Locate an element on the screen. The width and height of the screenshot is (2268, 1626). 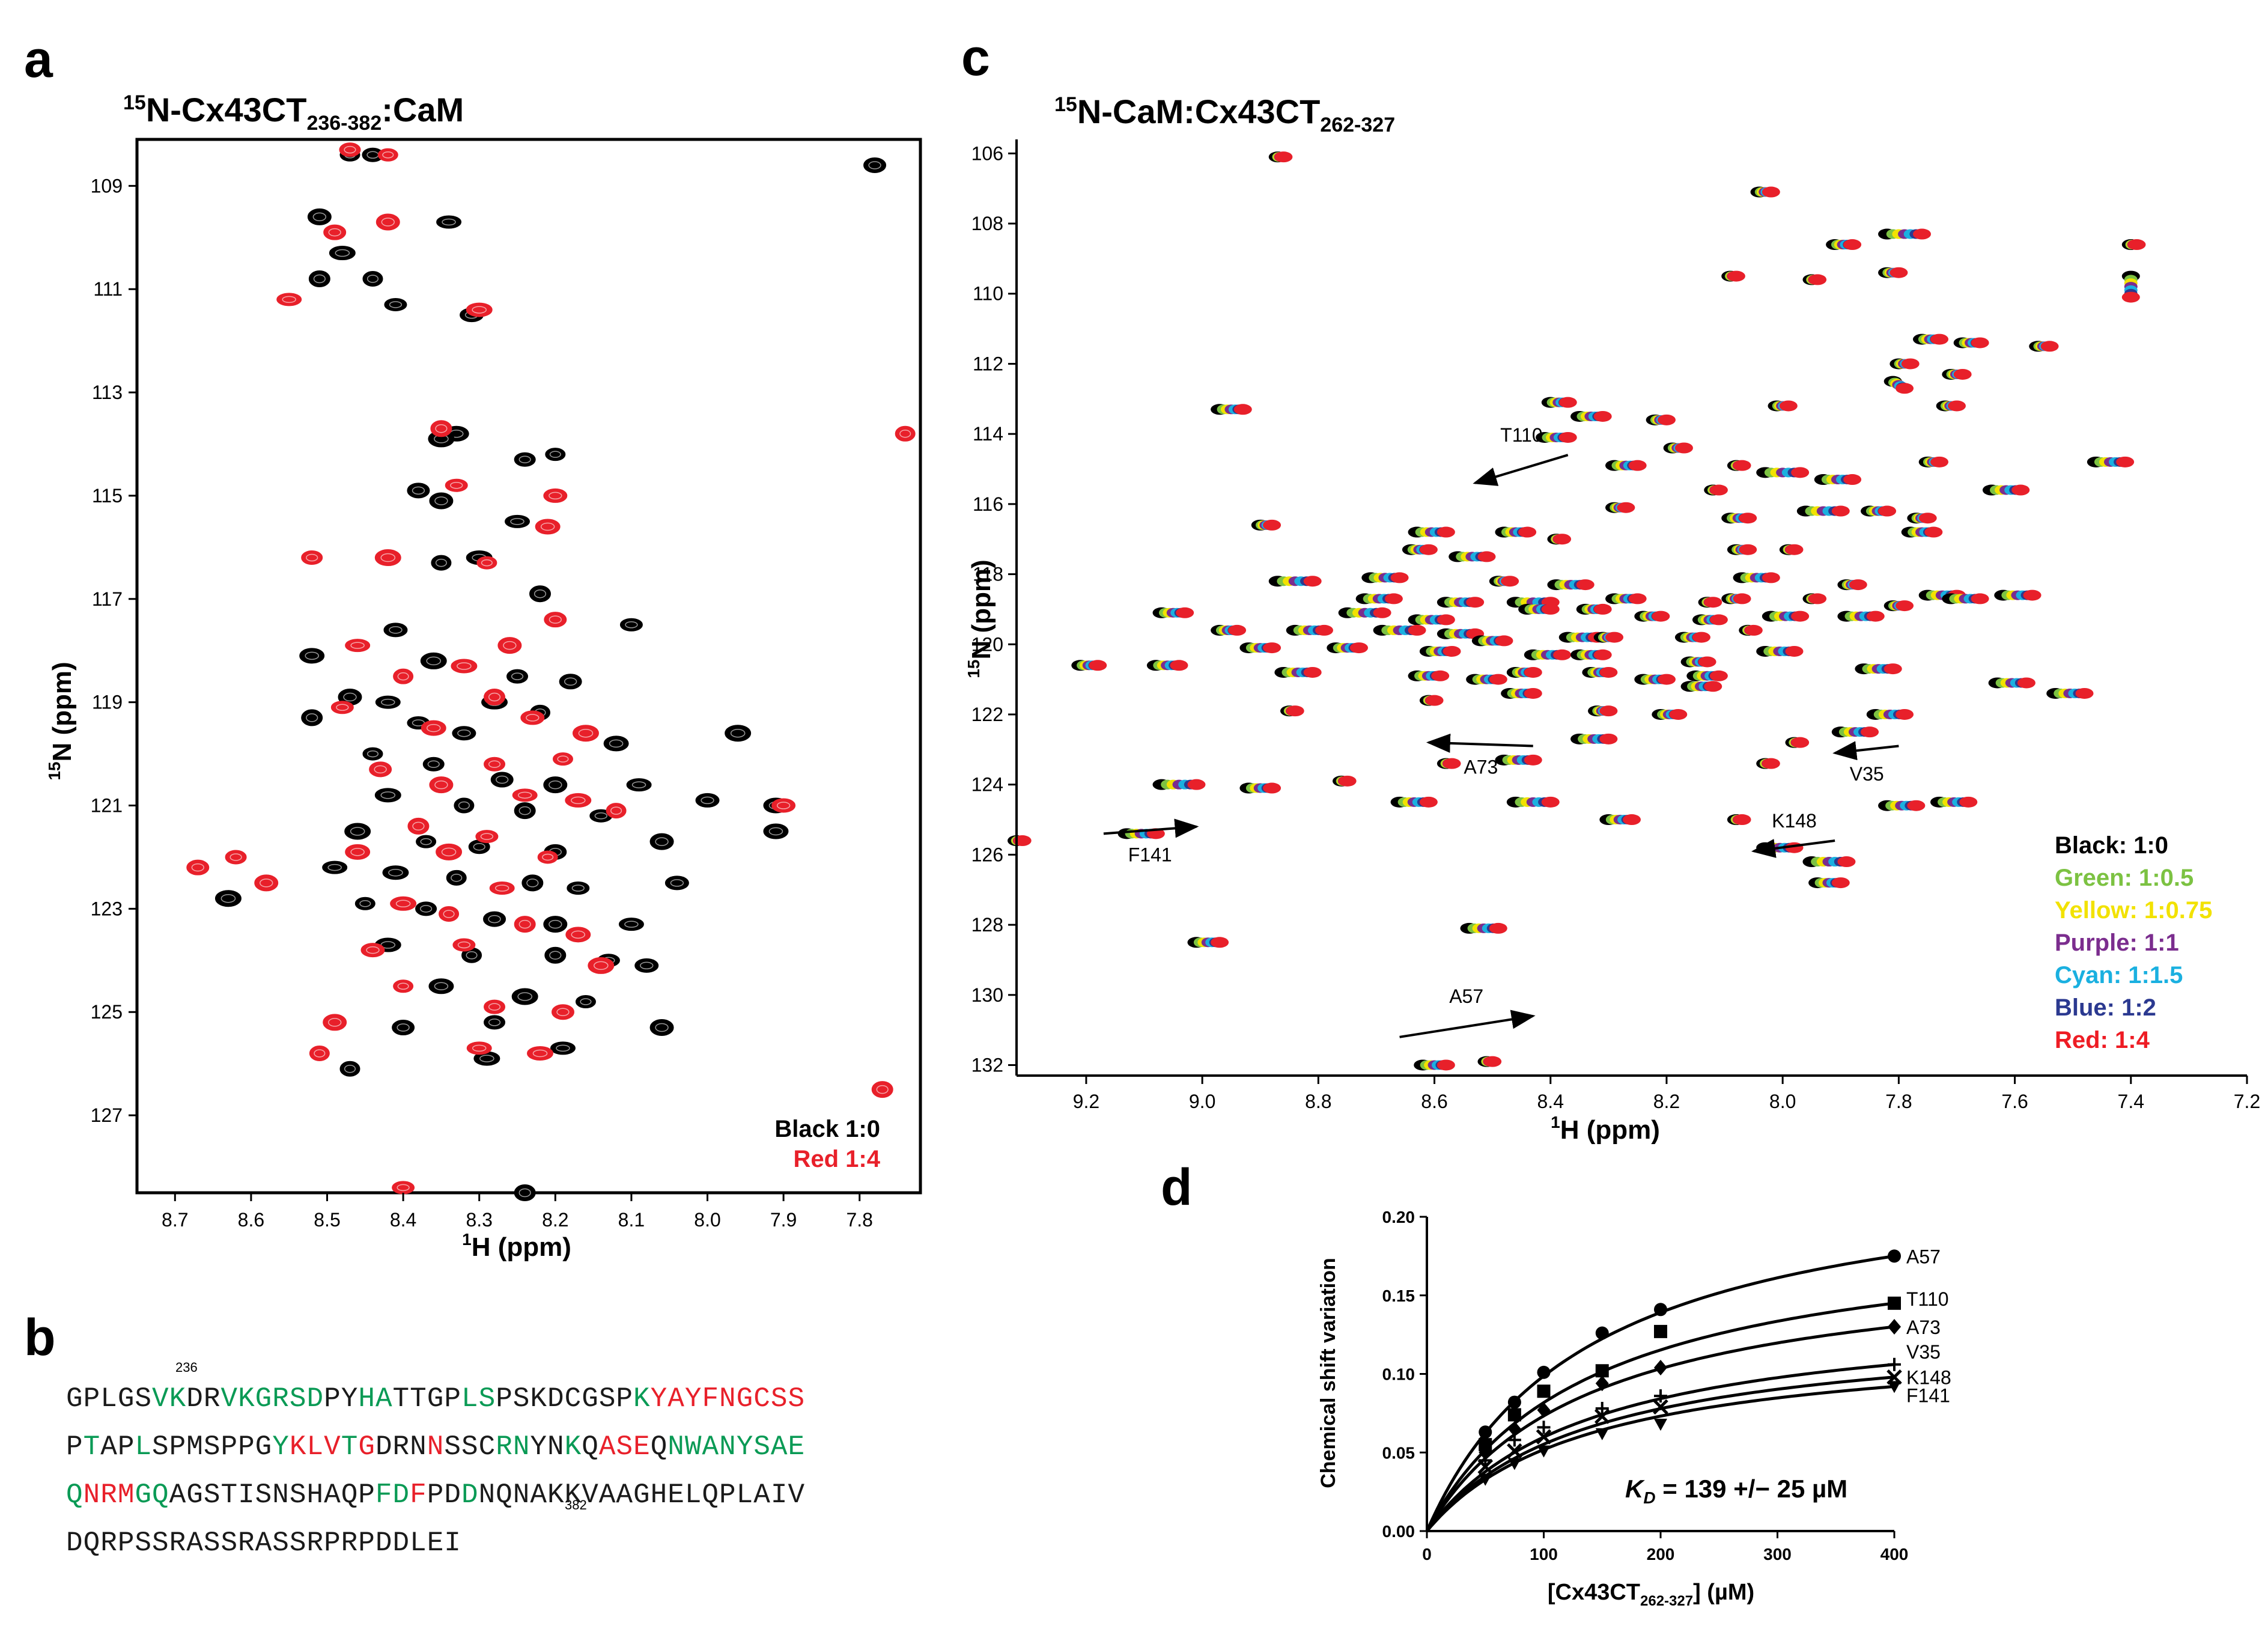
seq-segment: NWANYSAE is located at coordinates (736, 1447).